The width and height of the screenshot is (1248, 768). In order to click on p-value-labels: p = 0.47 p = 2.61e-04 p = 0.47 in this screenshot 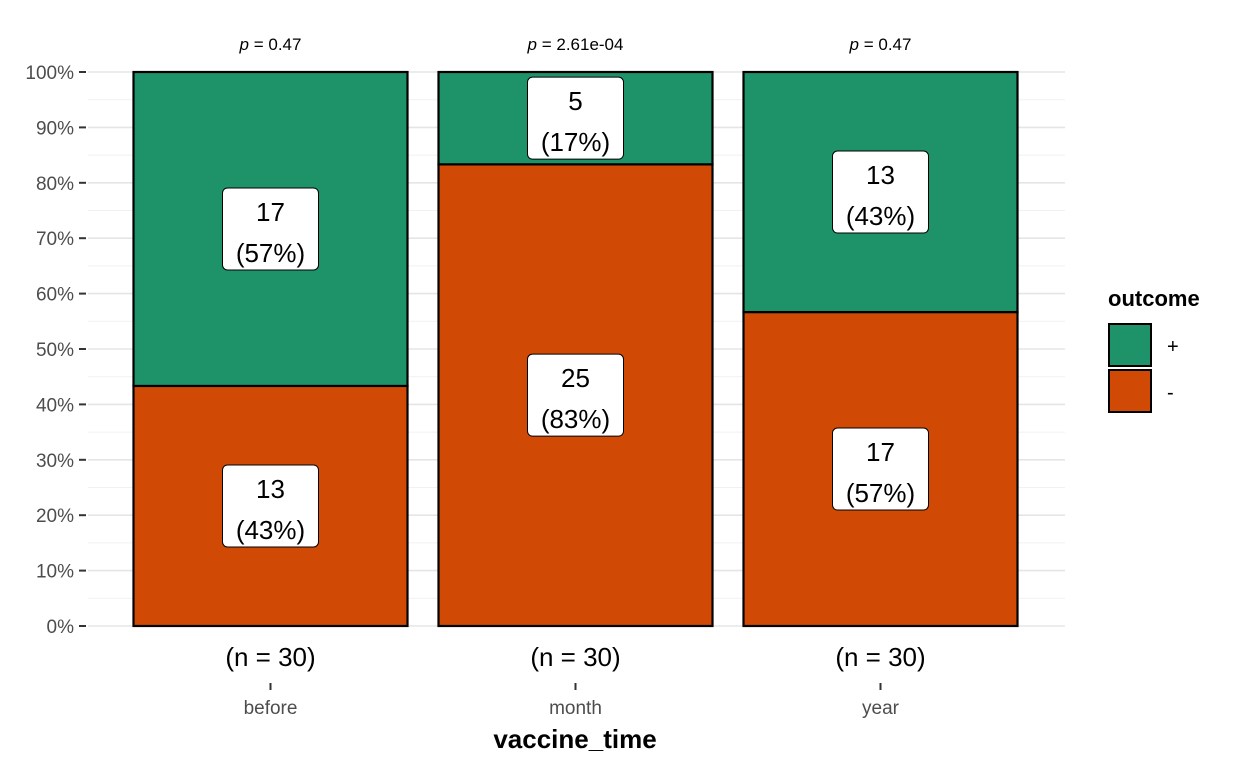, I will do `click(575, 44)`.